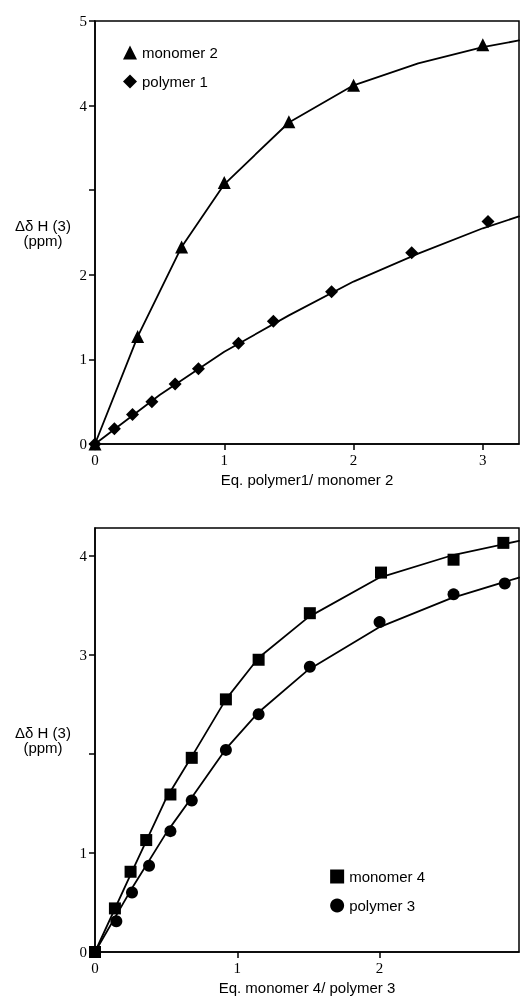  What do you see at coordinates (180, 52) in the screenshot?
I see `legend-label: monomer 2` at bounding box center [180, 52].